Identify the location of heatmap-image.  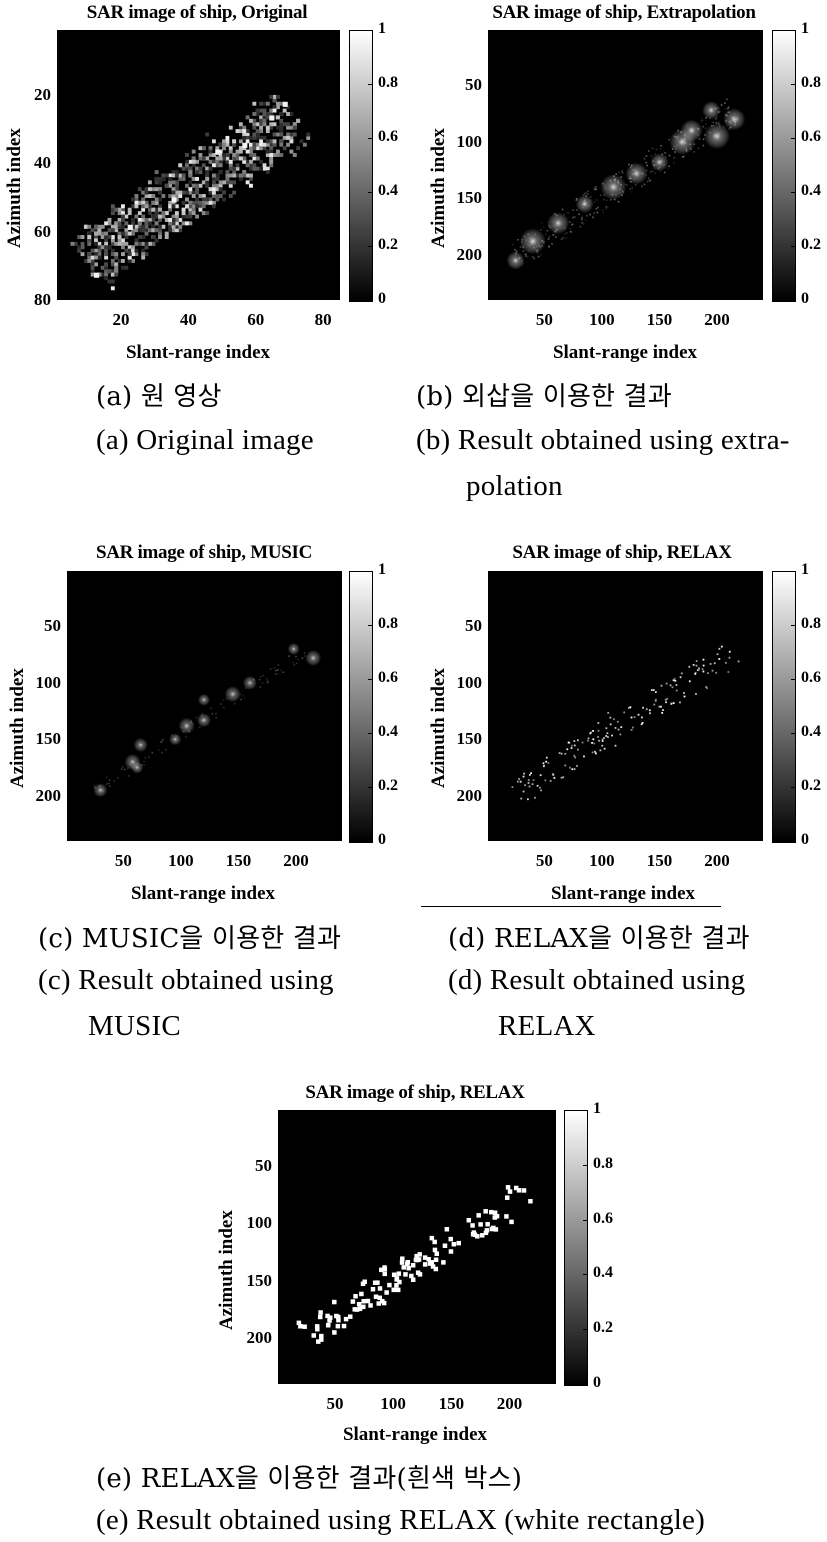
(626, 184).